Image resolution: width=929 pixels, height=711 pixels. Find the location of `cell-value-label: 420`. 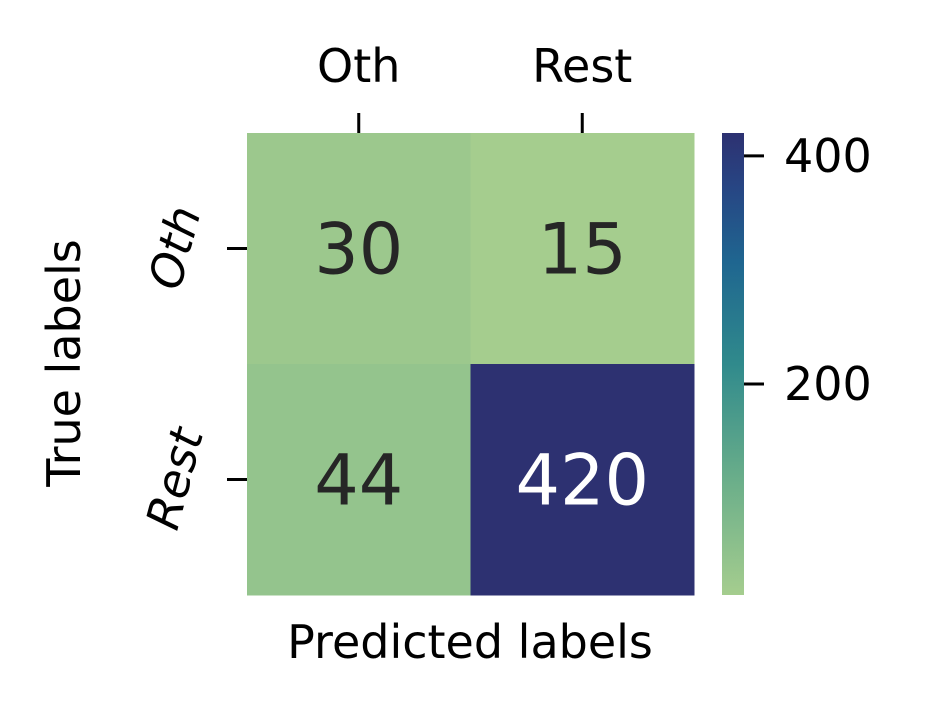

cell-value-label: 420 is located at coordinates (582, 481).